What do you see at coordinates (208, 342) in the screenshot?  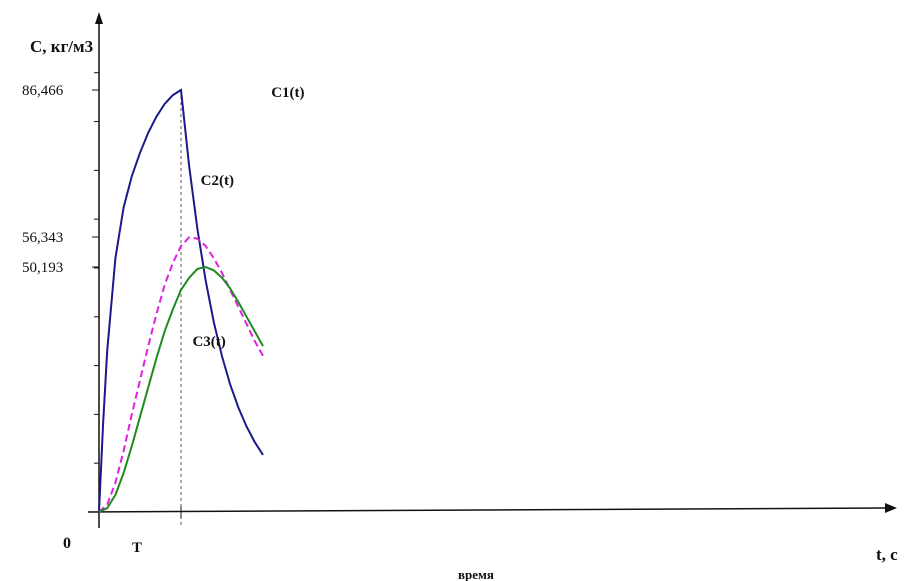 I see `series-label-3: C3(t)` at bounding box center [208, 342].